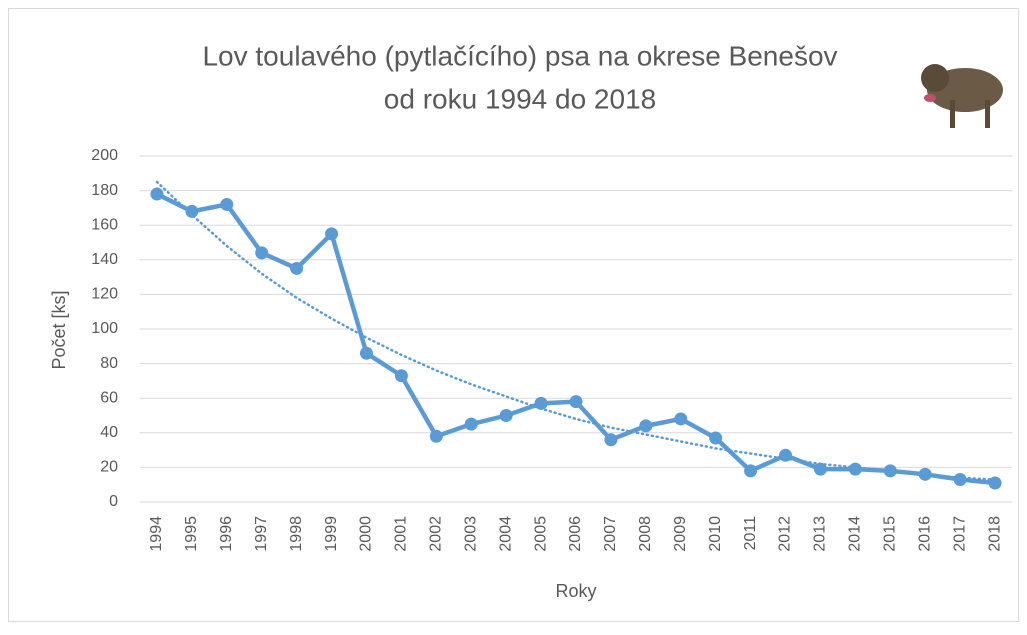 The height and width of the screenshot is (635, 1027). I want to click on x-tick-label: 2004, so click(505, 534).